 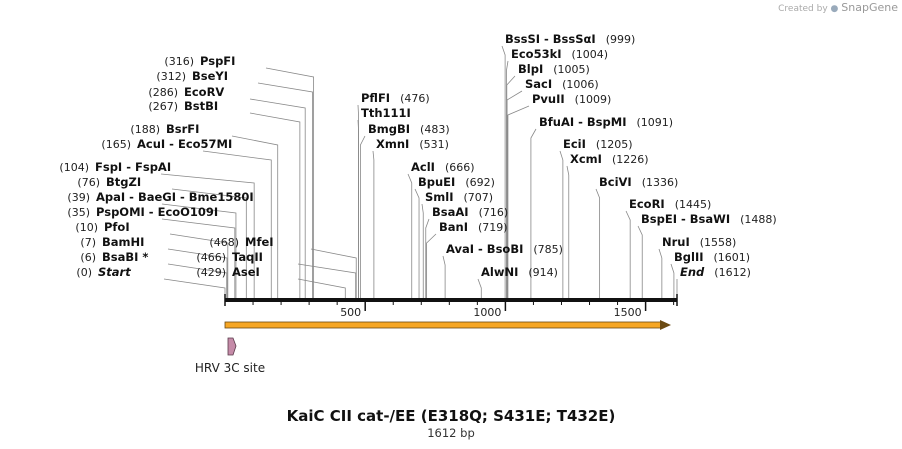 I want to click on site-position: (267), so click(x=163, y=106).